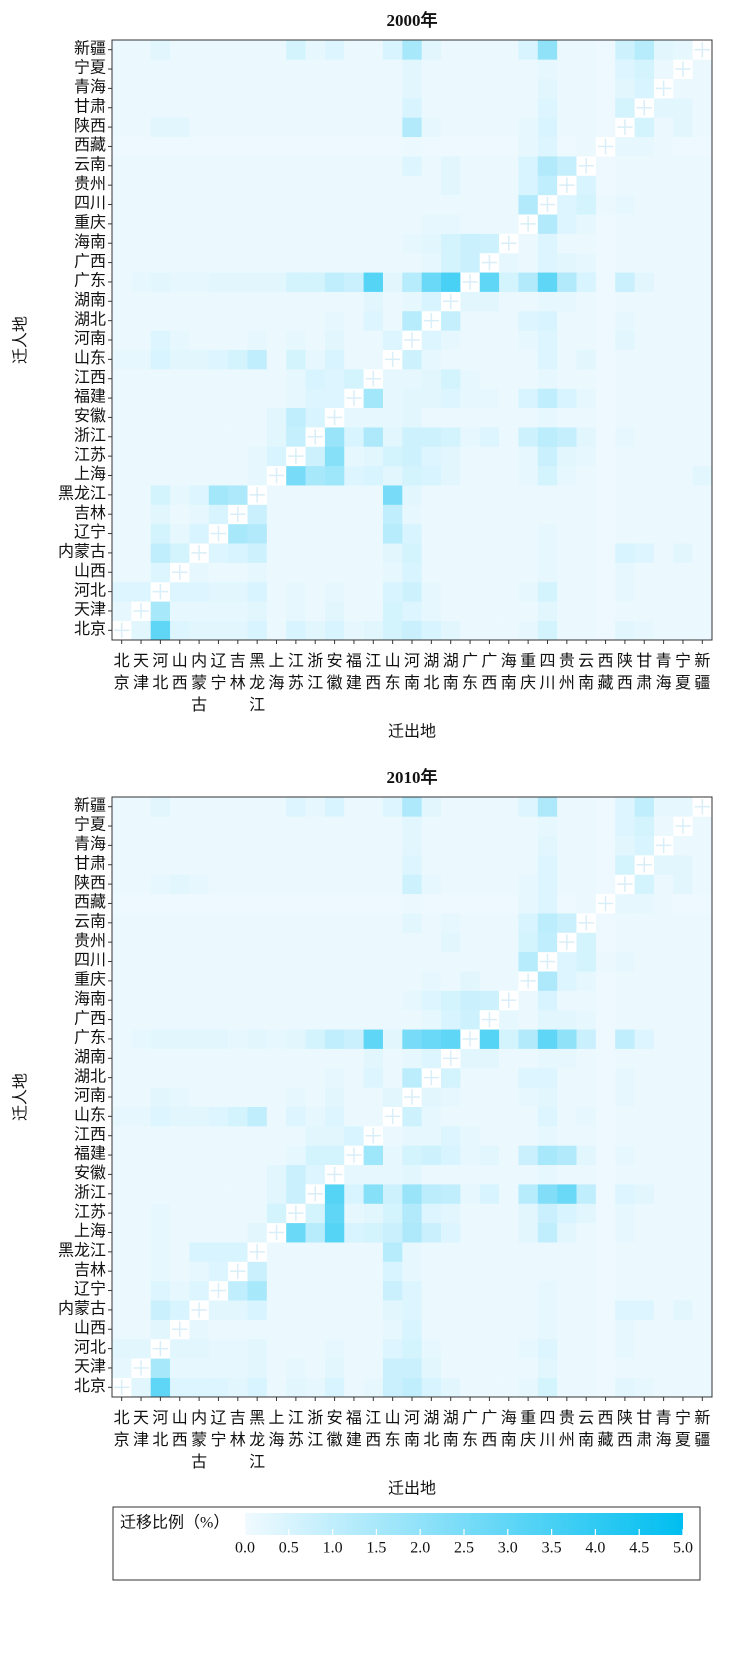 This screenshot has width=755, height=1657. I want to click on x-tick-label: 山西, so click(180, 1429).